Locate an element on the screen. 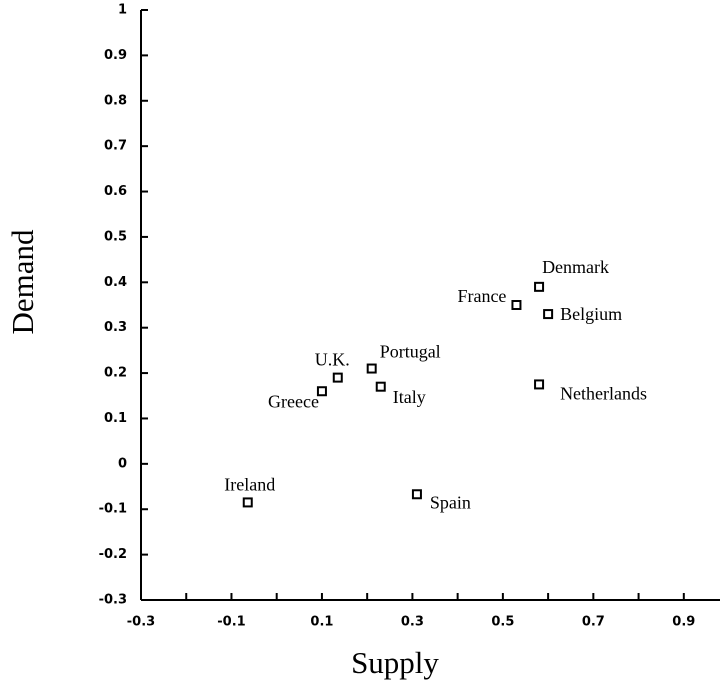 The width and height of the screenshot is (721, 694). x-tick-label: 0.1 is located at coordinates (321, 622).